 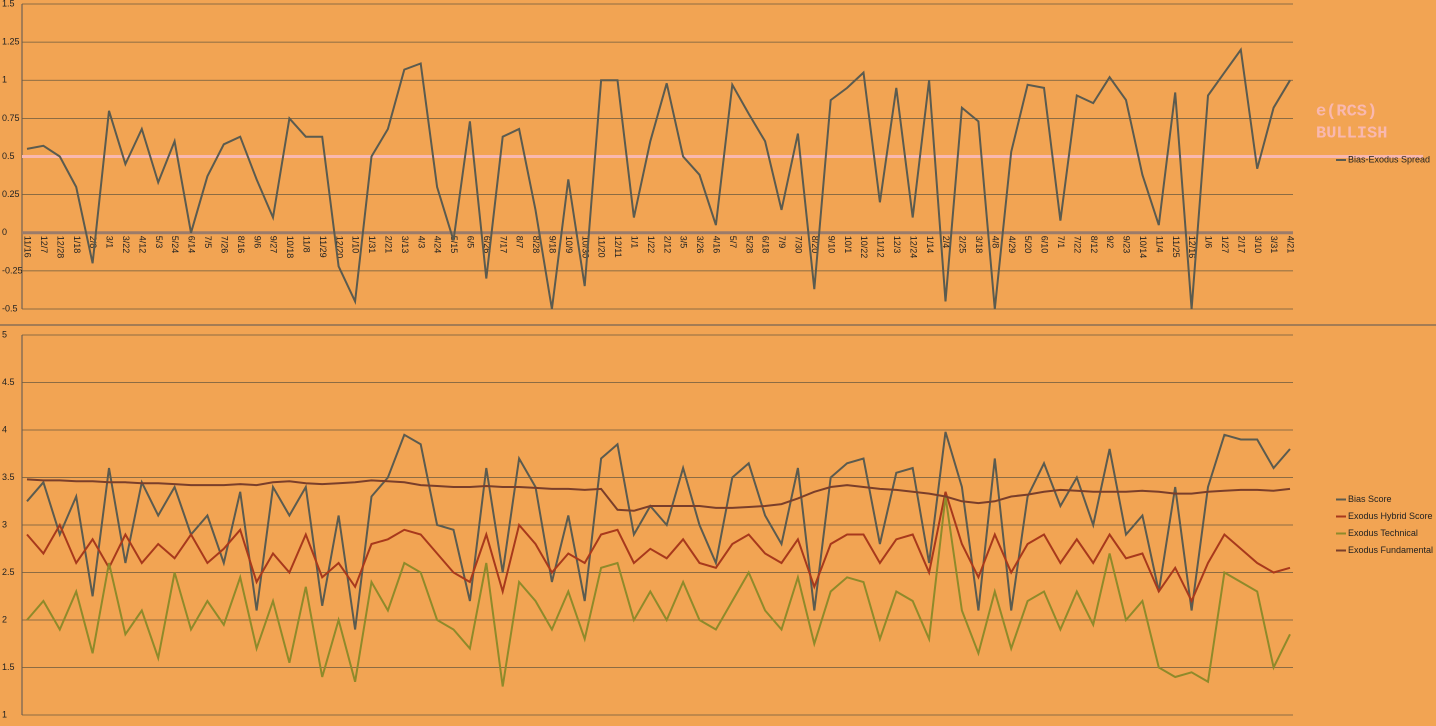 What do you see at coordinates (553, 245) in the screenshot?
I see `x-tick-label: 9/18` at bounding box center [553, 245].